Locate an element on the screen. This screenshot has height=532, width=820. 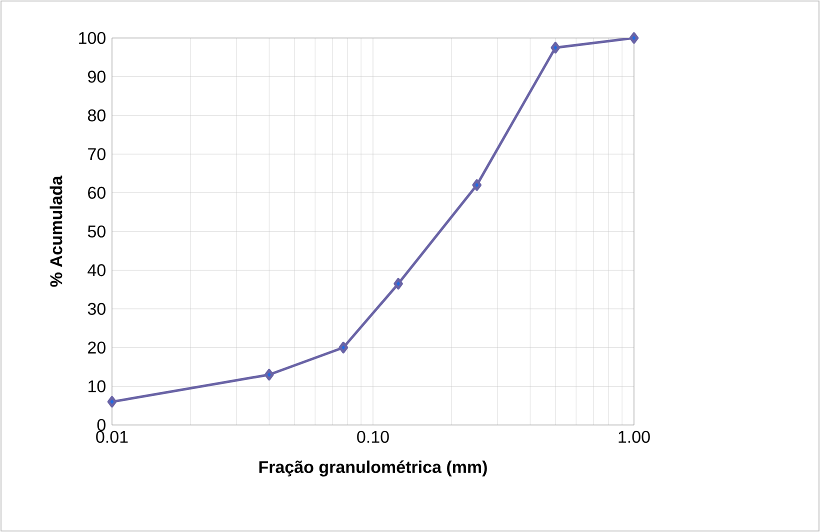
y-axis-title: % Acumulada is located at coordinates (56, 231).